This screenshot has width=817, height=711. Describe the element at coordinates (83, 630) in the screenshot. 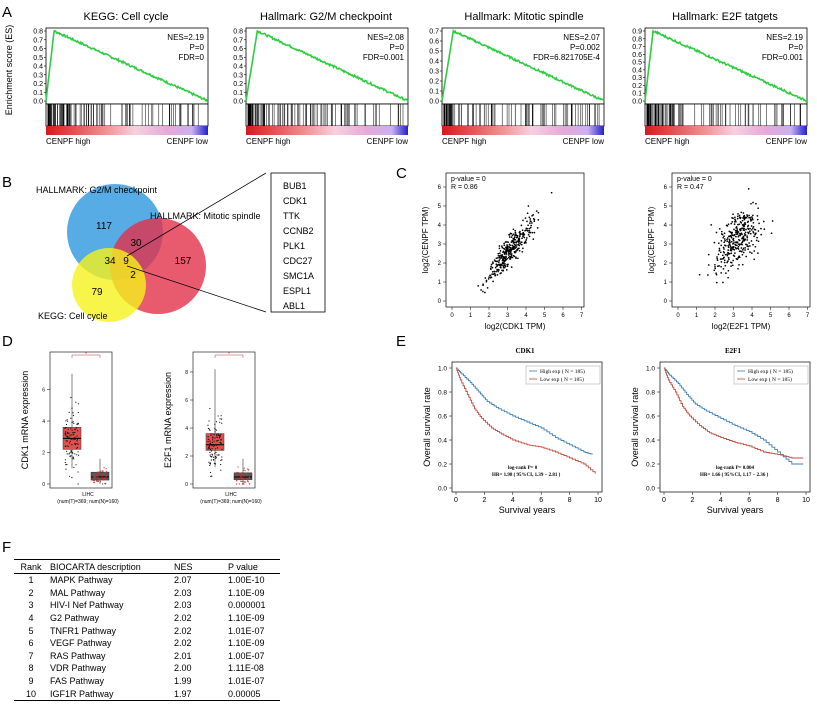

I see `cell-description: TNFR1 Pathway` at that location.